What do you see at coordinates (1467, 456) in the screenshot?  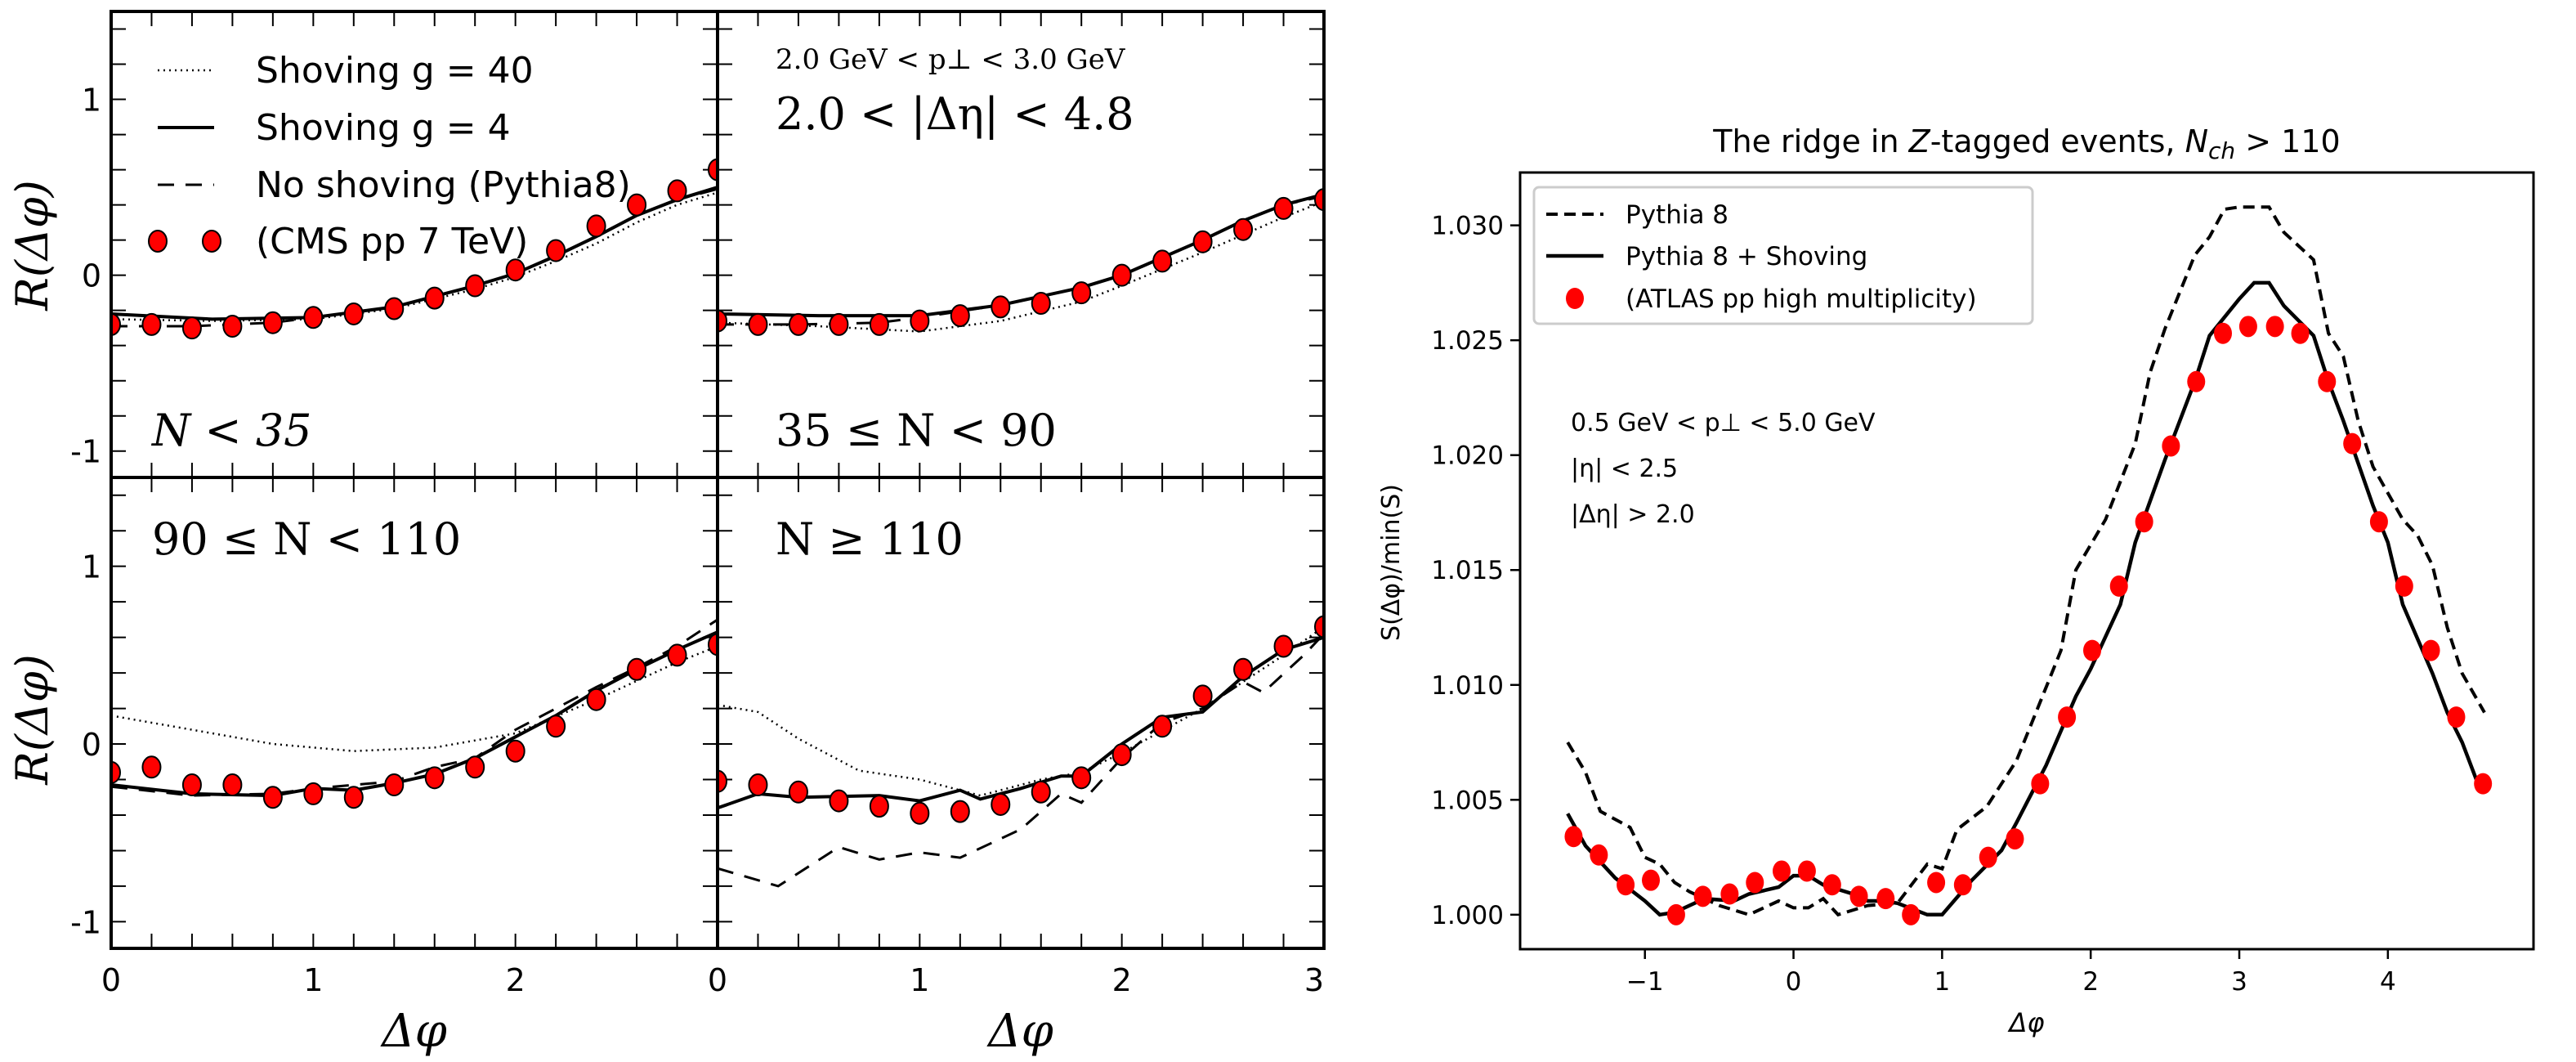 I see `y-tick-label: 1.020` at bounding box center [1467, 456].